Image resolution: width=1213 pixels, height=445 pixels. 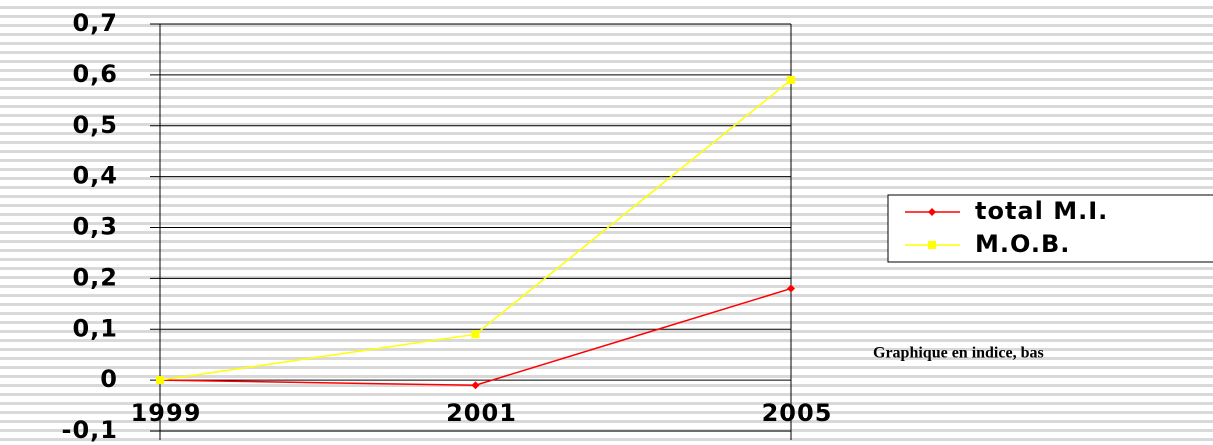 I want to click on x-tick-label: 1999, so click(x=166, y=413).